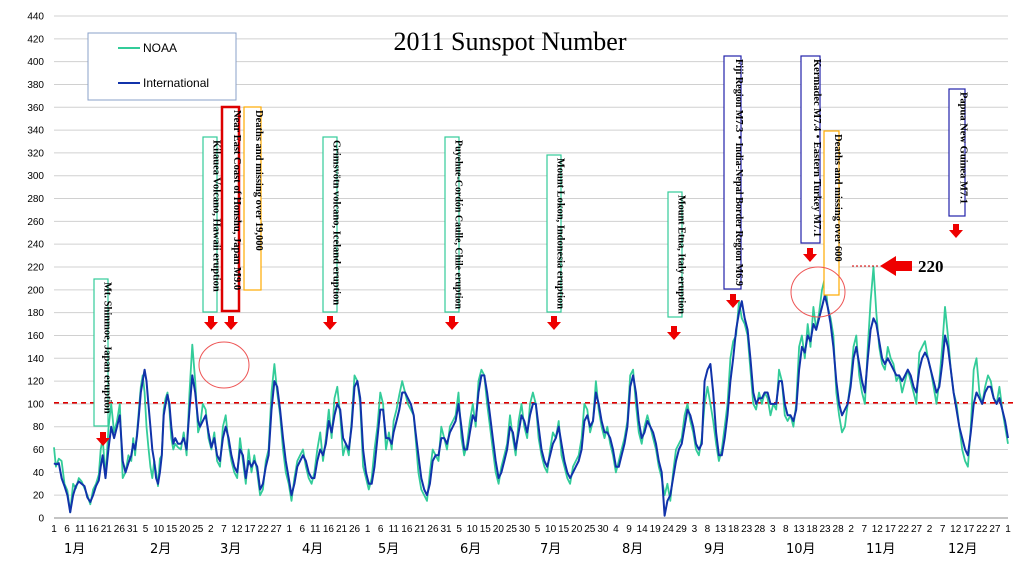  I want to click on x-tick-label: 19, so click(656, 529).